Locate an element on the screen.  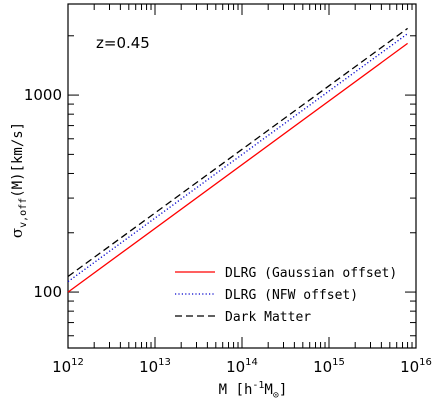
x-axis-label: M [h-1M⊙] is located at coordinates (253, 390).